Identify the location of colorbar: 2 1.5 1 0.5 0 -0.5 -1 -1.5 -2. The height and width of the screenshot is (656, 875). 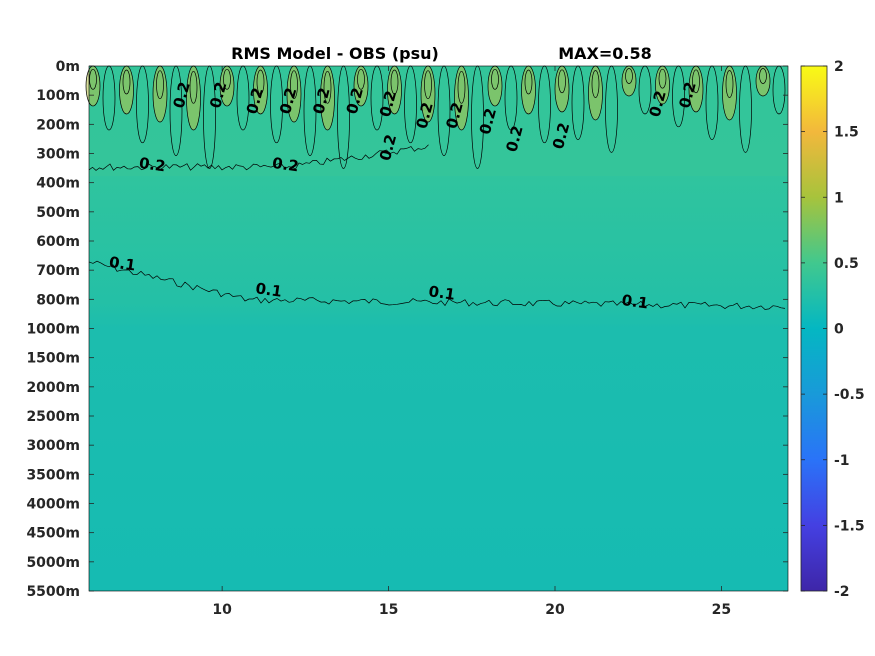
(832, 329).